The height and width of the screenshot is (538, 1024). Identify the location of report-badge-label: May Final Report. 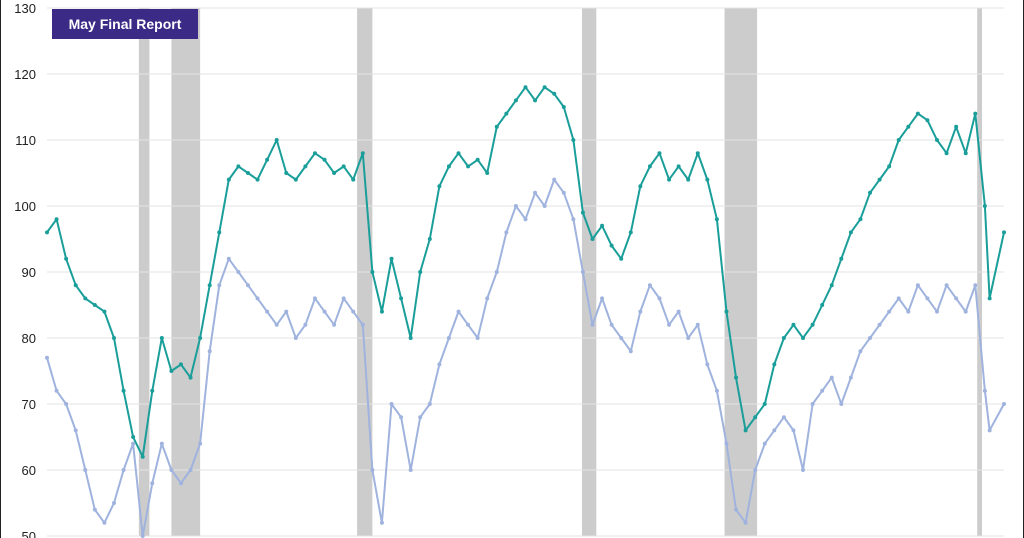
(125, 24).